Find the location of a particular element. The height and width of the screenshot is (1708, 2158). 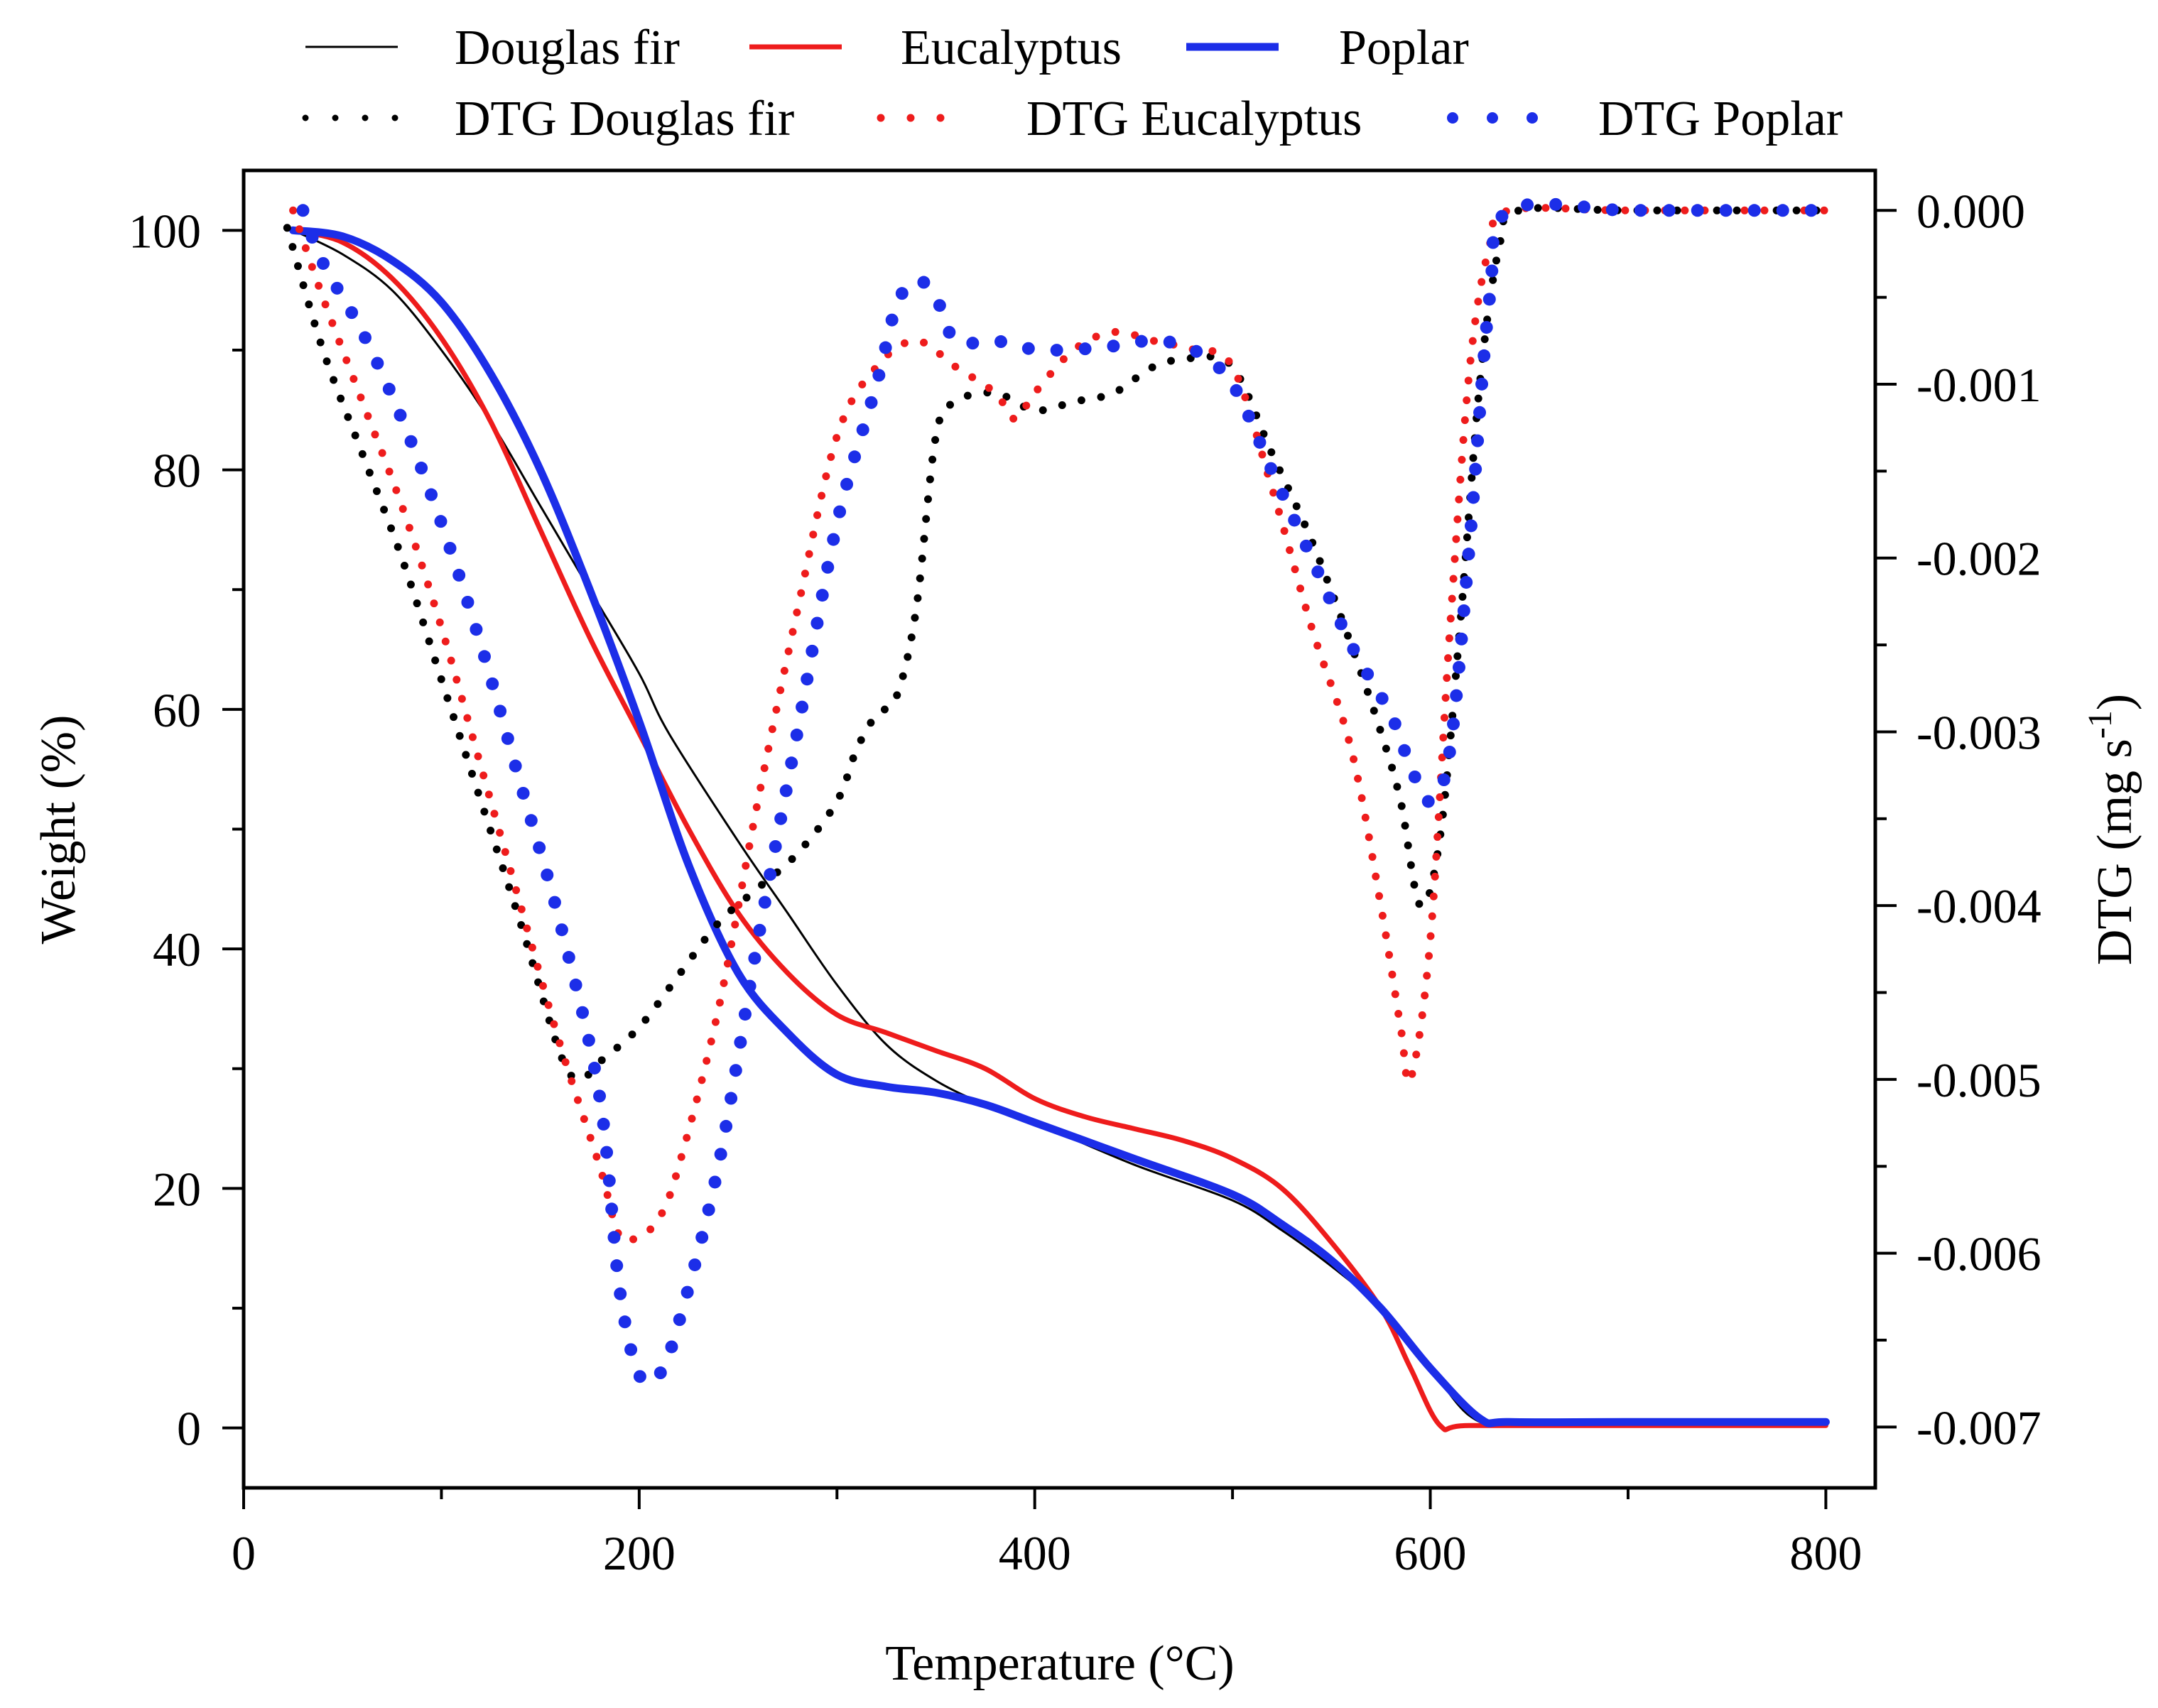

x-tick-label-600: 600 is located at coordinates (1430, 1553).